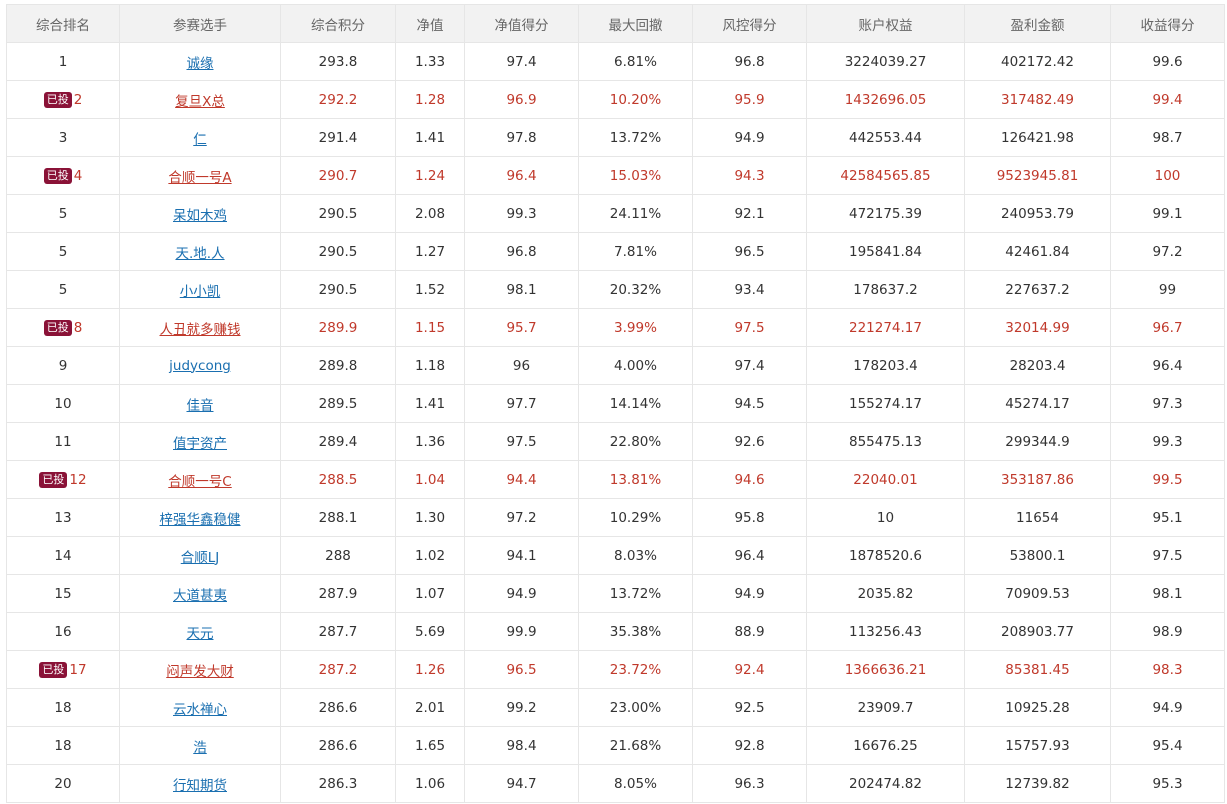 This screenshot has height=804, width=1227. Describe the element at coordinates (1167, 631) in the screenshot. I see `return-score-cell: 98.9` at that location.